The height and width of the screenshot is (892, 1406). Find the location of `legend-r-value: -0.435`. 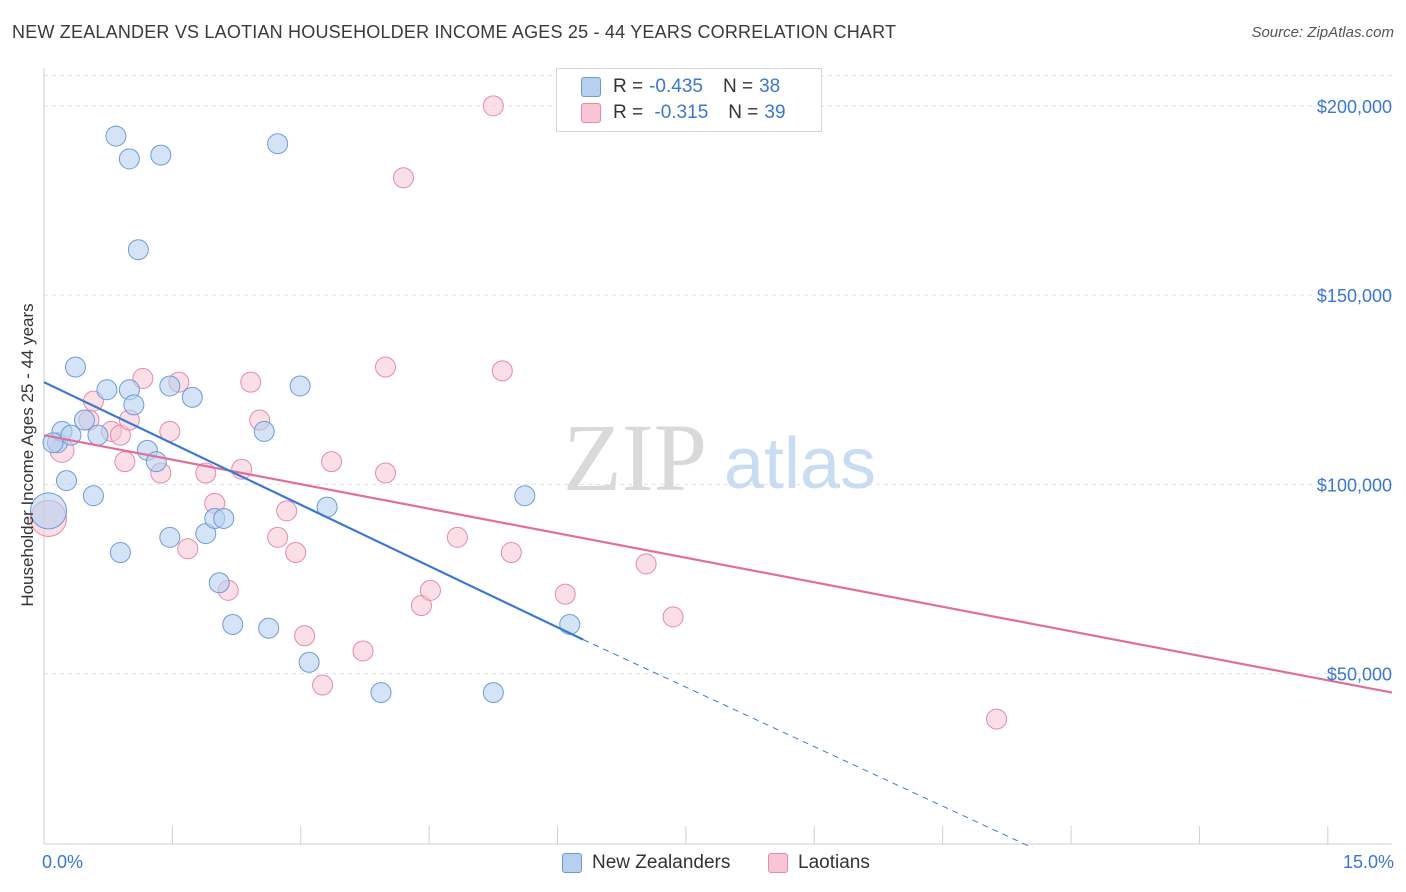

legend-r-value: -0.435 is located at coordinates (676, 86).